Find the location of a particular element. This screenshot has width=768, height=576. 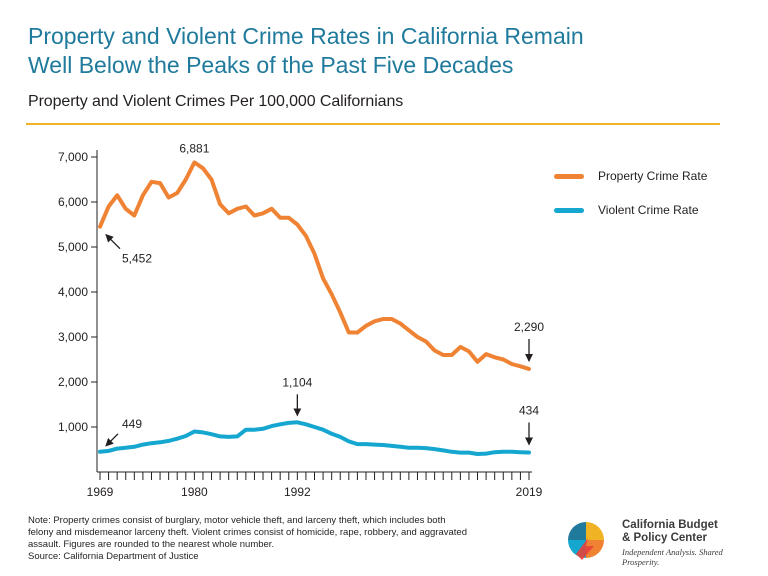

logo-tagline: Independent Analysis. Shared Prosperity. is located at coordinates (672, 557).